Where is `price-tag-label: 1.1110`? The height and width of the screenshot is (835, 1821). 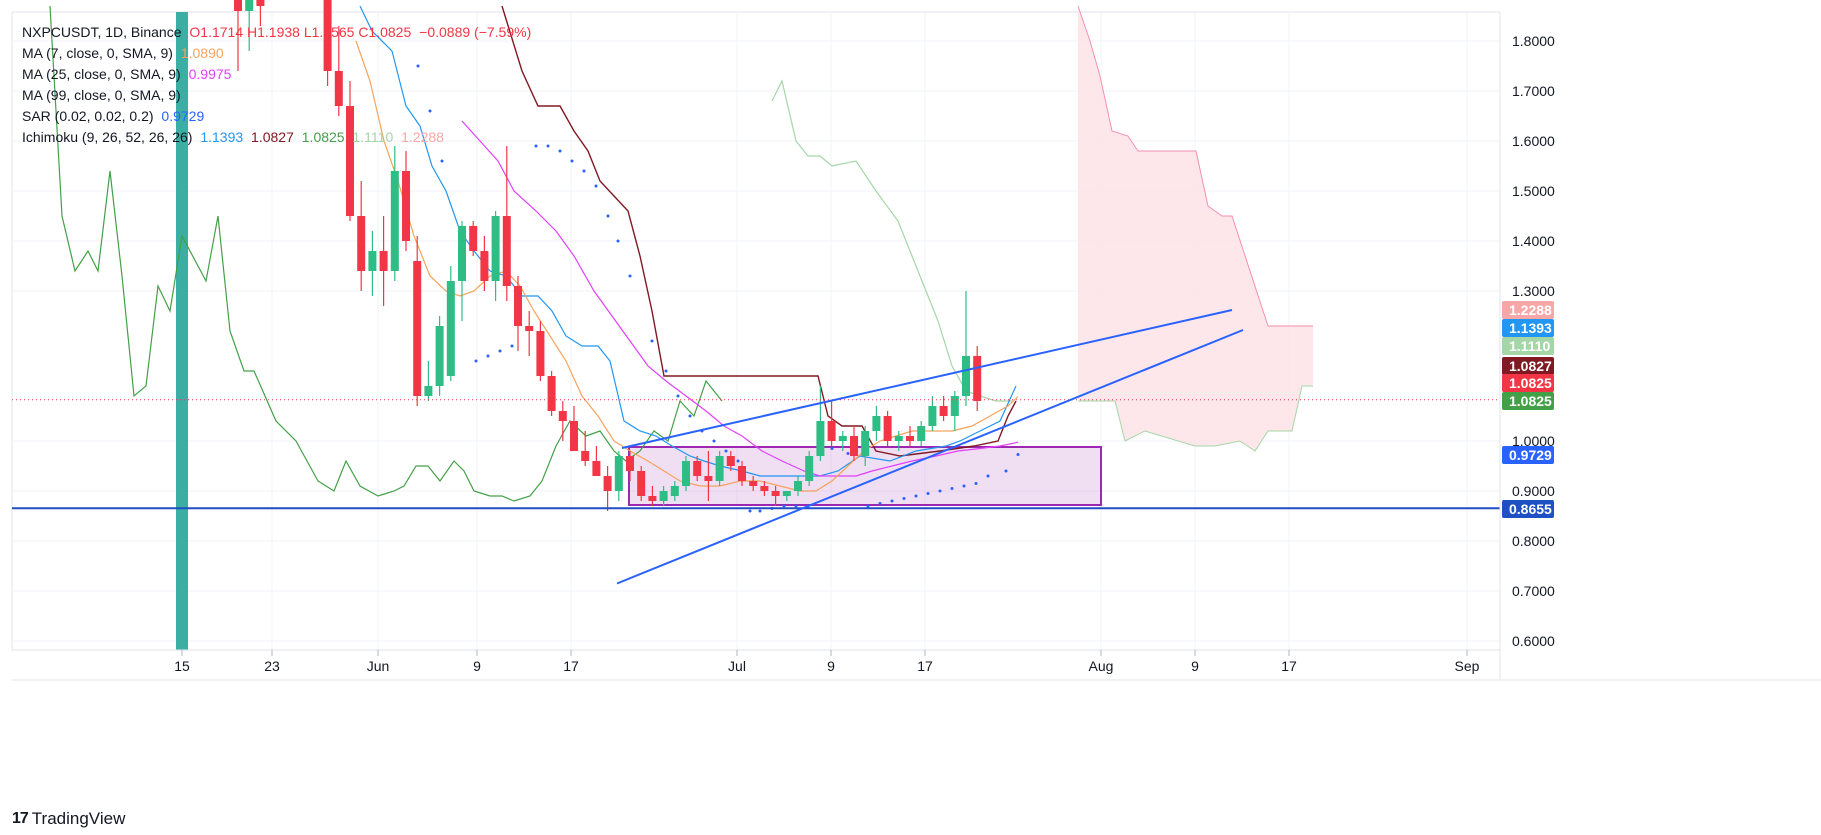
price-tag-label: 1.1110 is located at coordinates (1529, 346).